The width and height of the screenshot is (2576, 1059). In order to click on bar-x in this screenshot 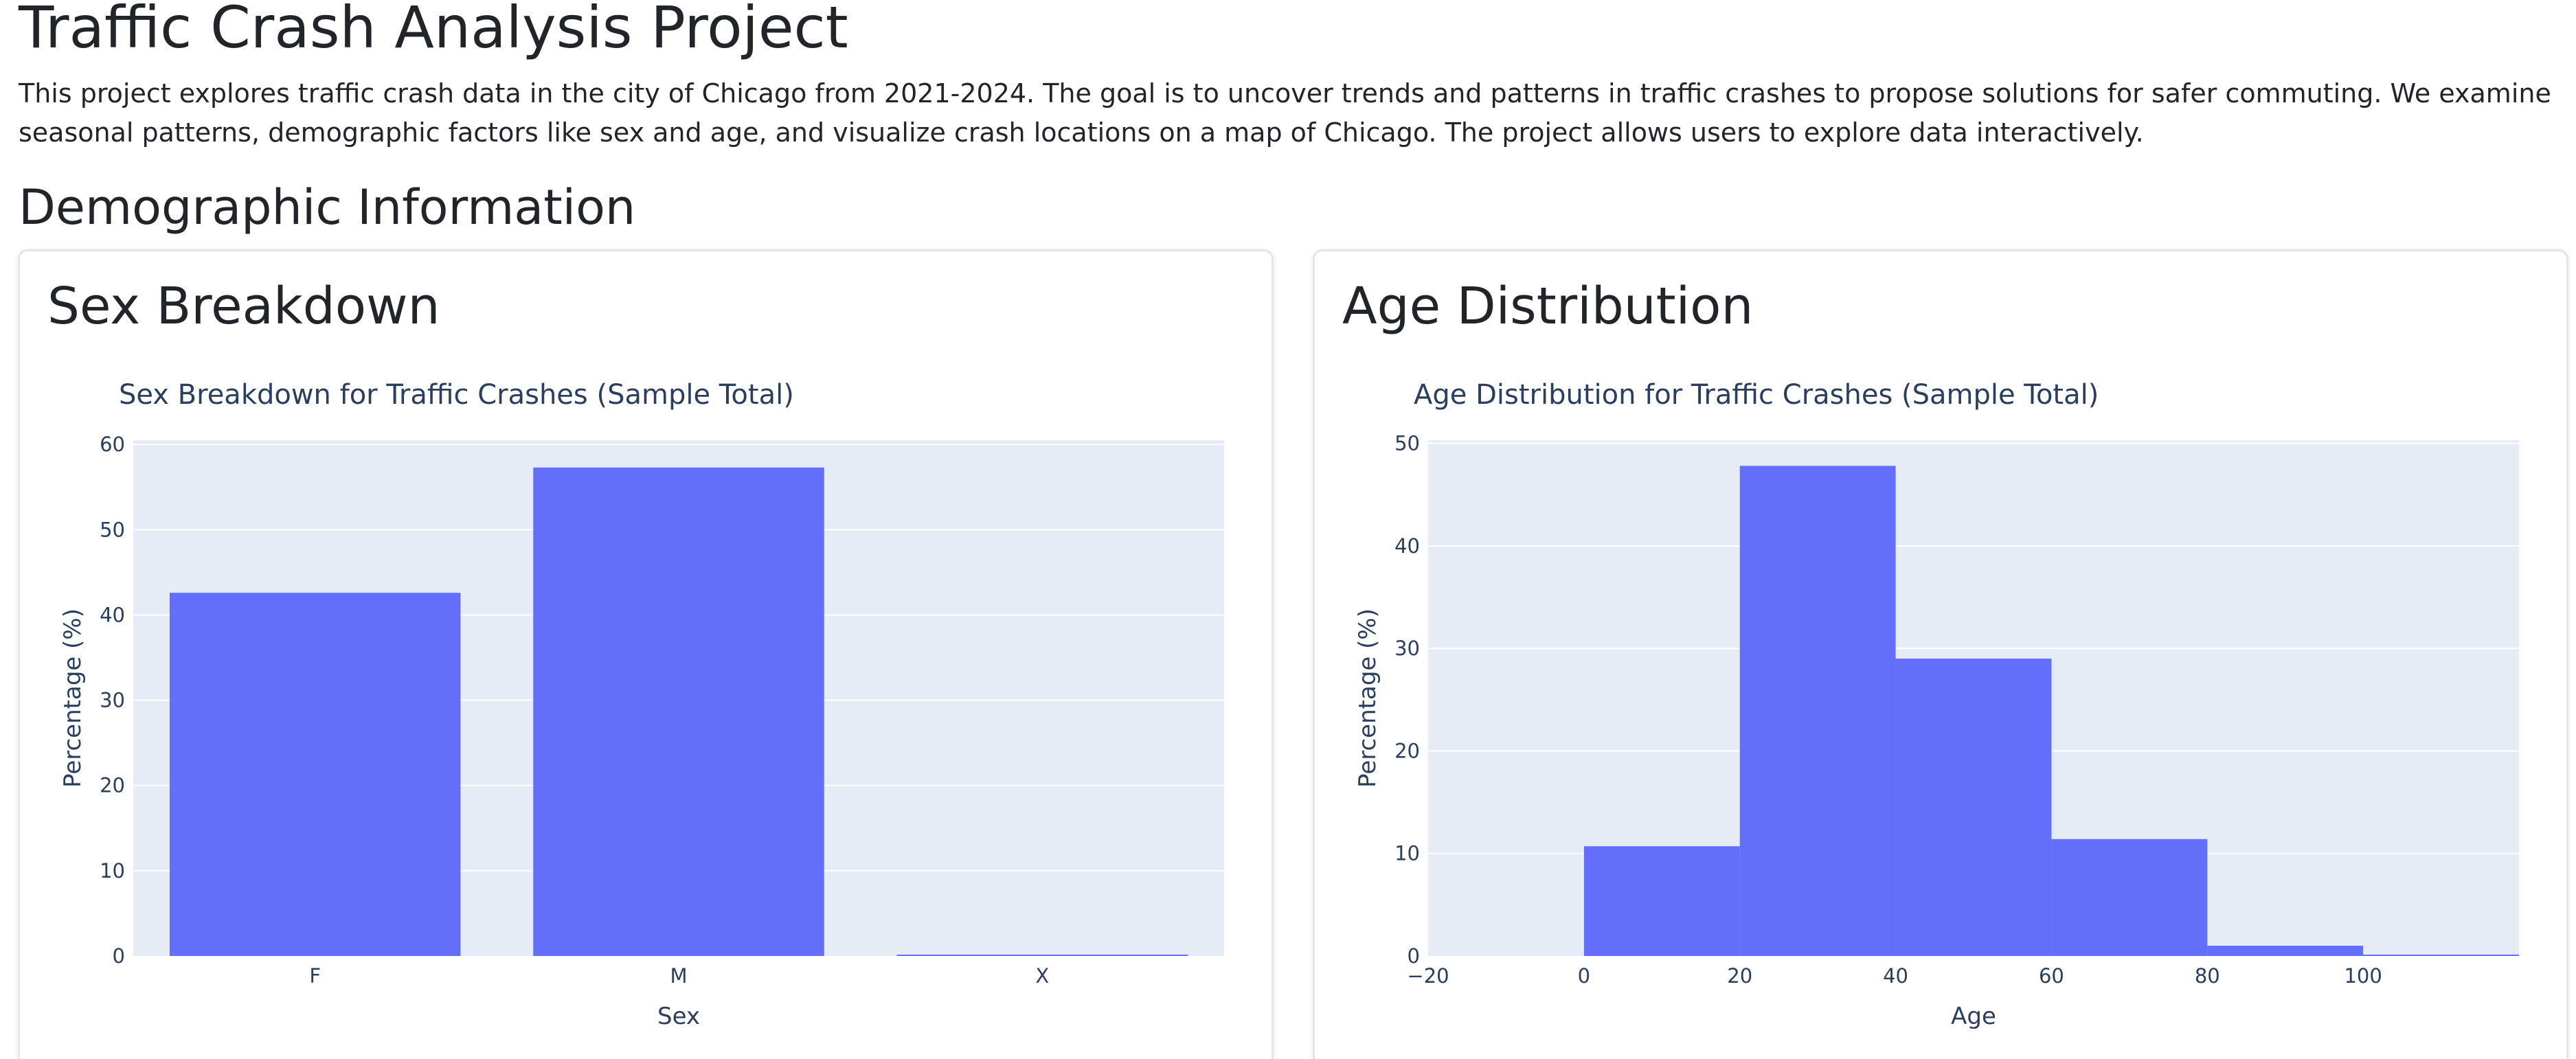, I will do `click(1042, 955)`.